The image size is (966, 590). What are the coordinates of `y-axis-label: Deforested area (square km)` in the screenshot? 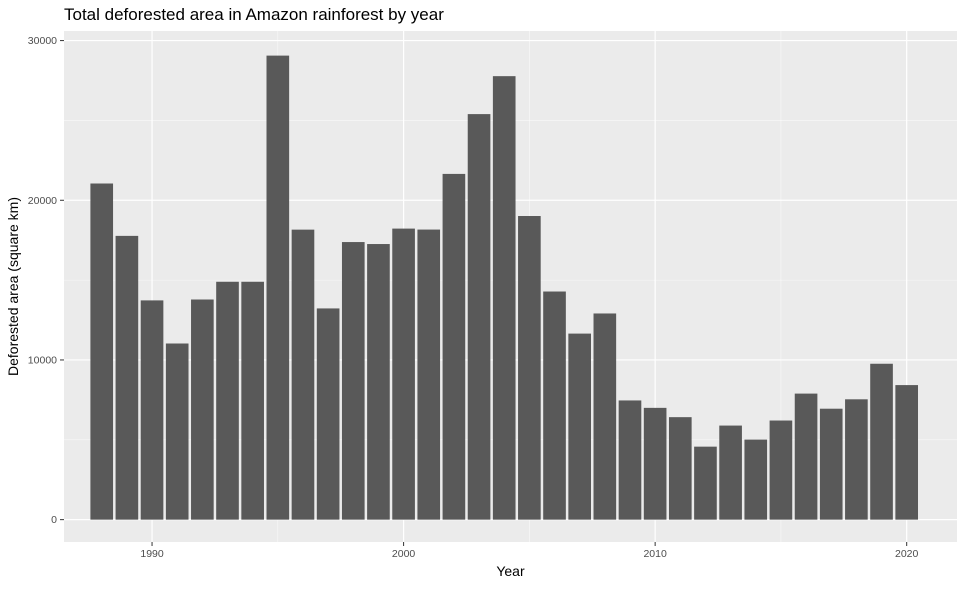 It's located at (13, 286).